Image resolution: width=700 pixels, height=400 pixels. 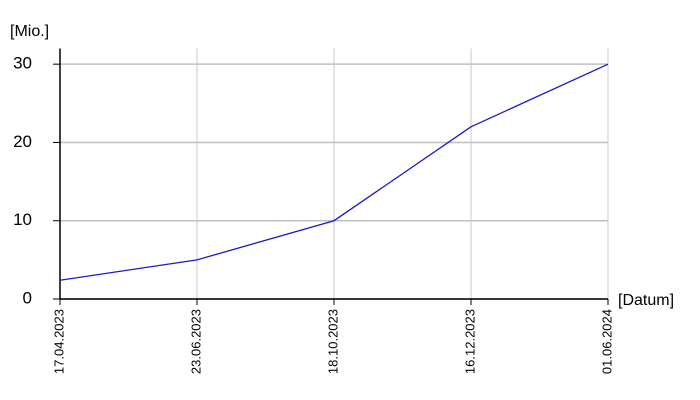 I want to click on y-tick-label: 30, so click(x=22, y=63).